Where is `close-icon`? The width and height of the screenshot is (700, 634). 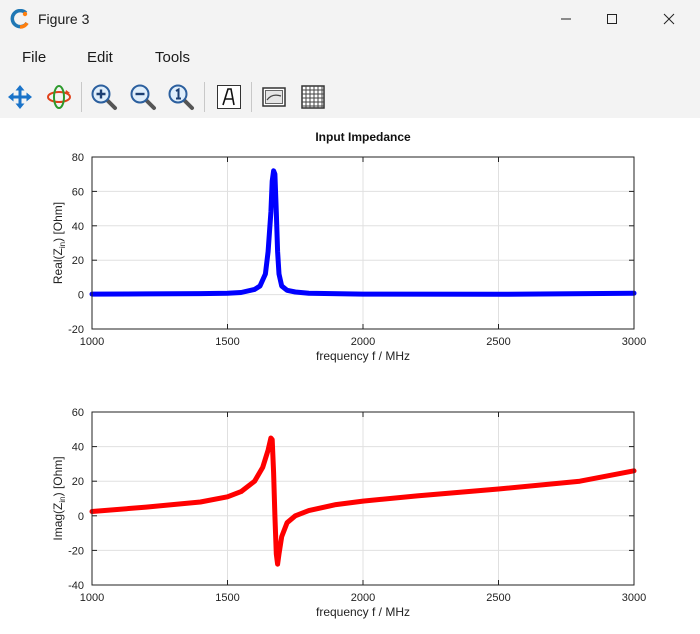
close-icon is located at coordinates (669, 19).